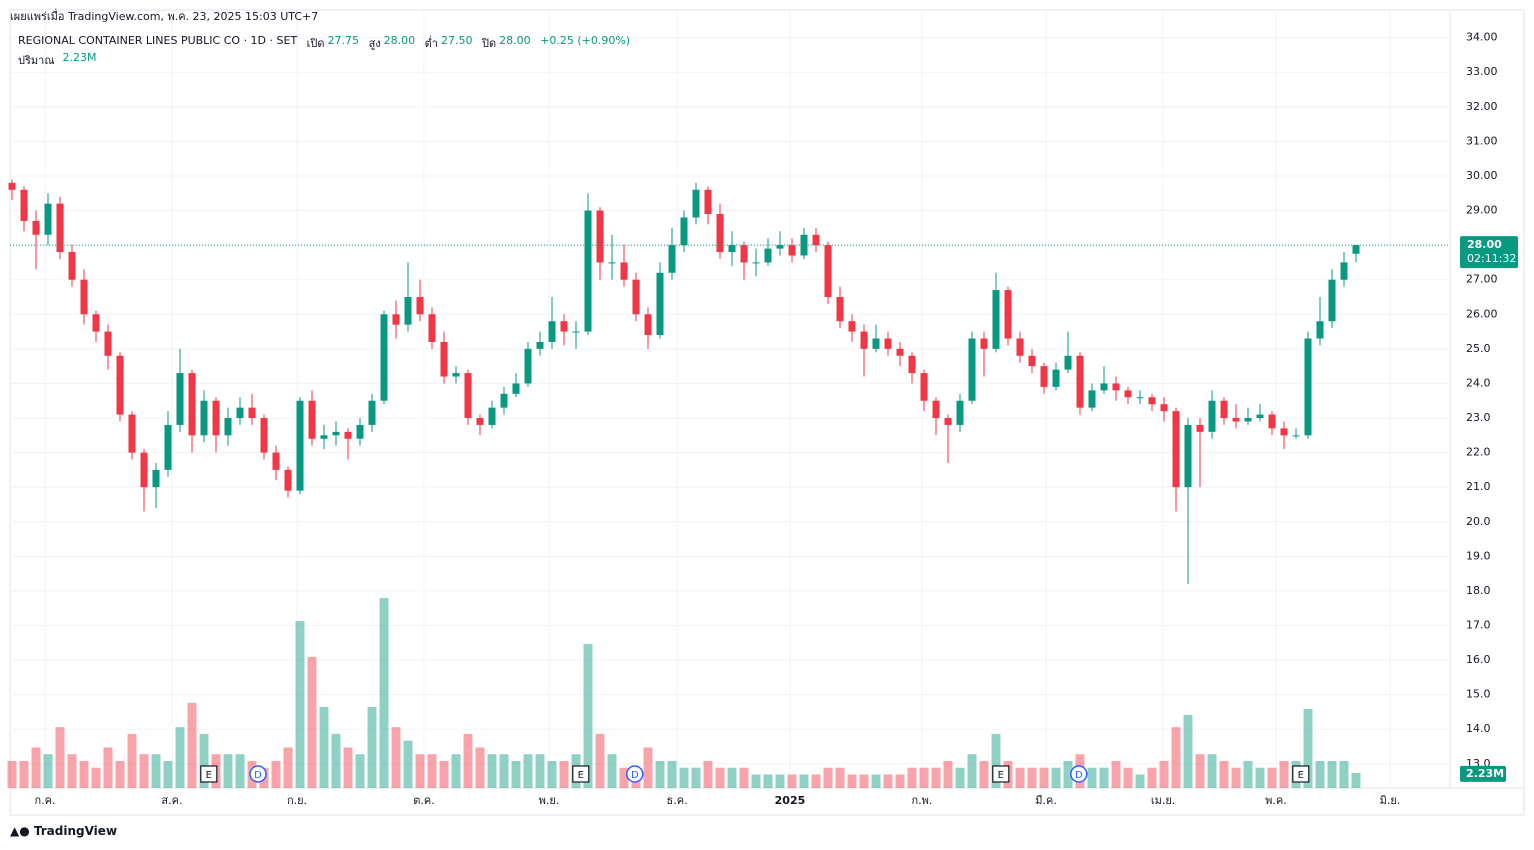 The image size is (1534, 850). What do you see at coordinates (1484, 244) in the screenshot?
I see `last-price-label: 28.00` at bounding box center [1484, 244].